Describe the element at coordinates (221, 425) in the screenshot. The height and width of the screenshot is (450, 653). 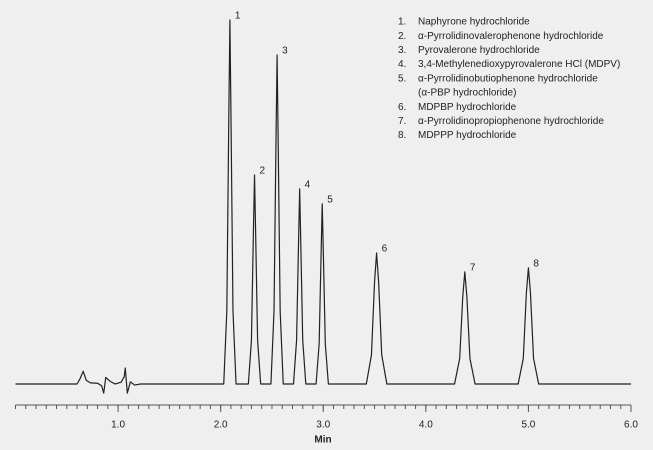
I see `x-tick-label: 2.0` at that location.